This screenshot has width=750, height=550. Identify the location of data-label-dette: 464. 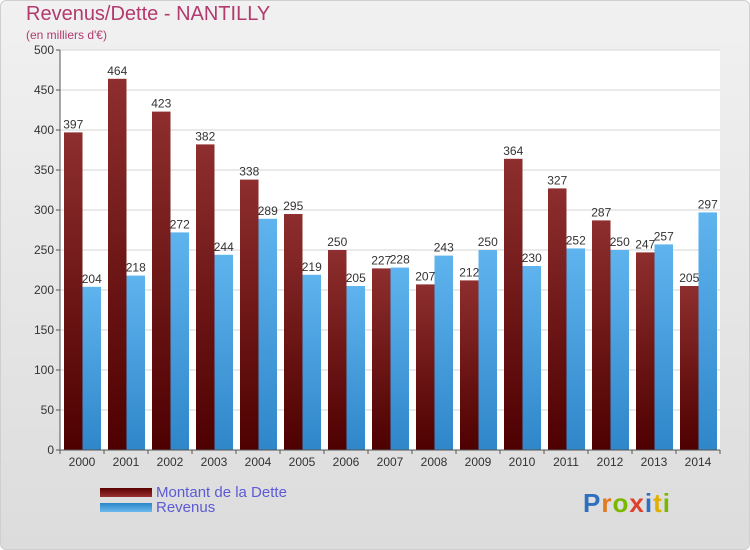
(117, 71).